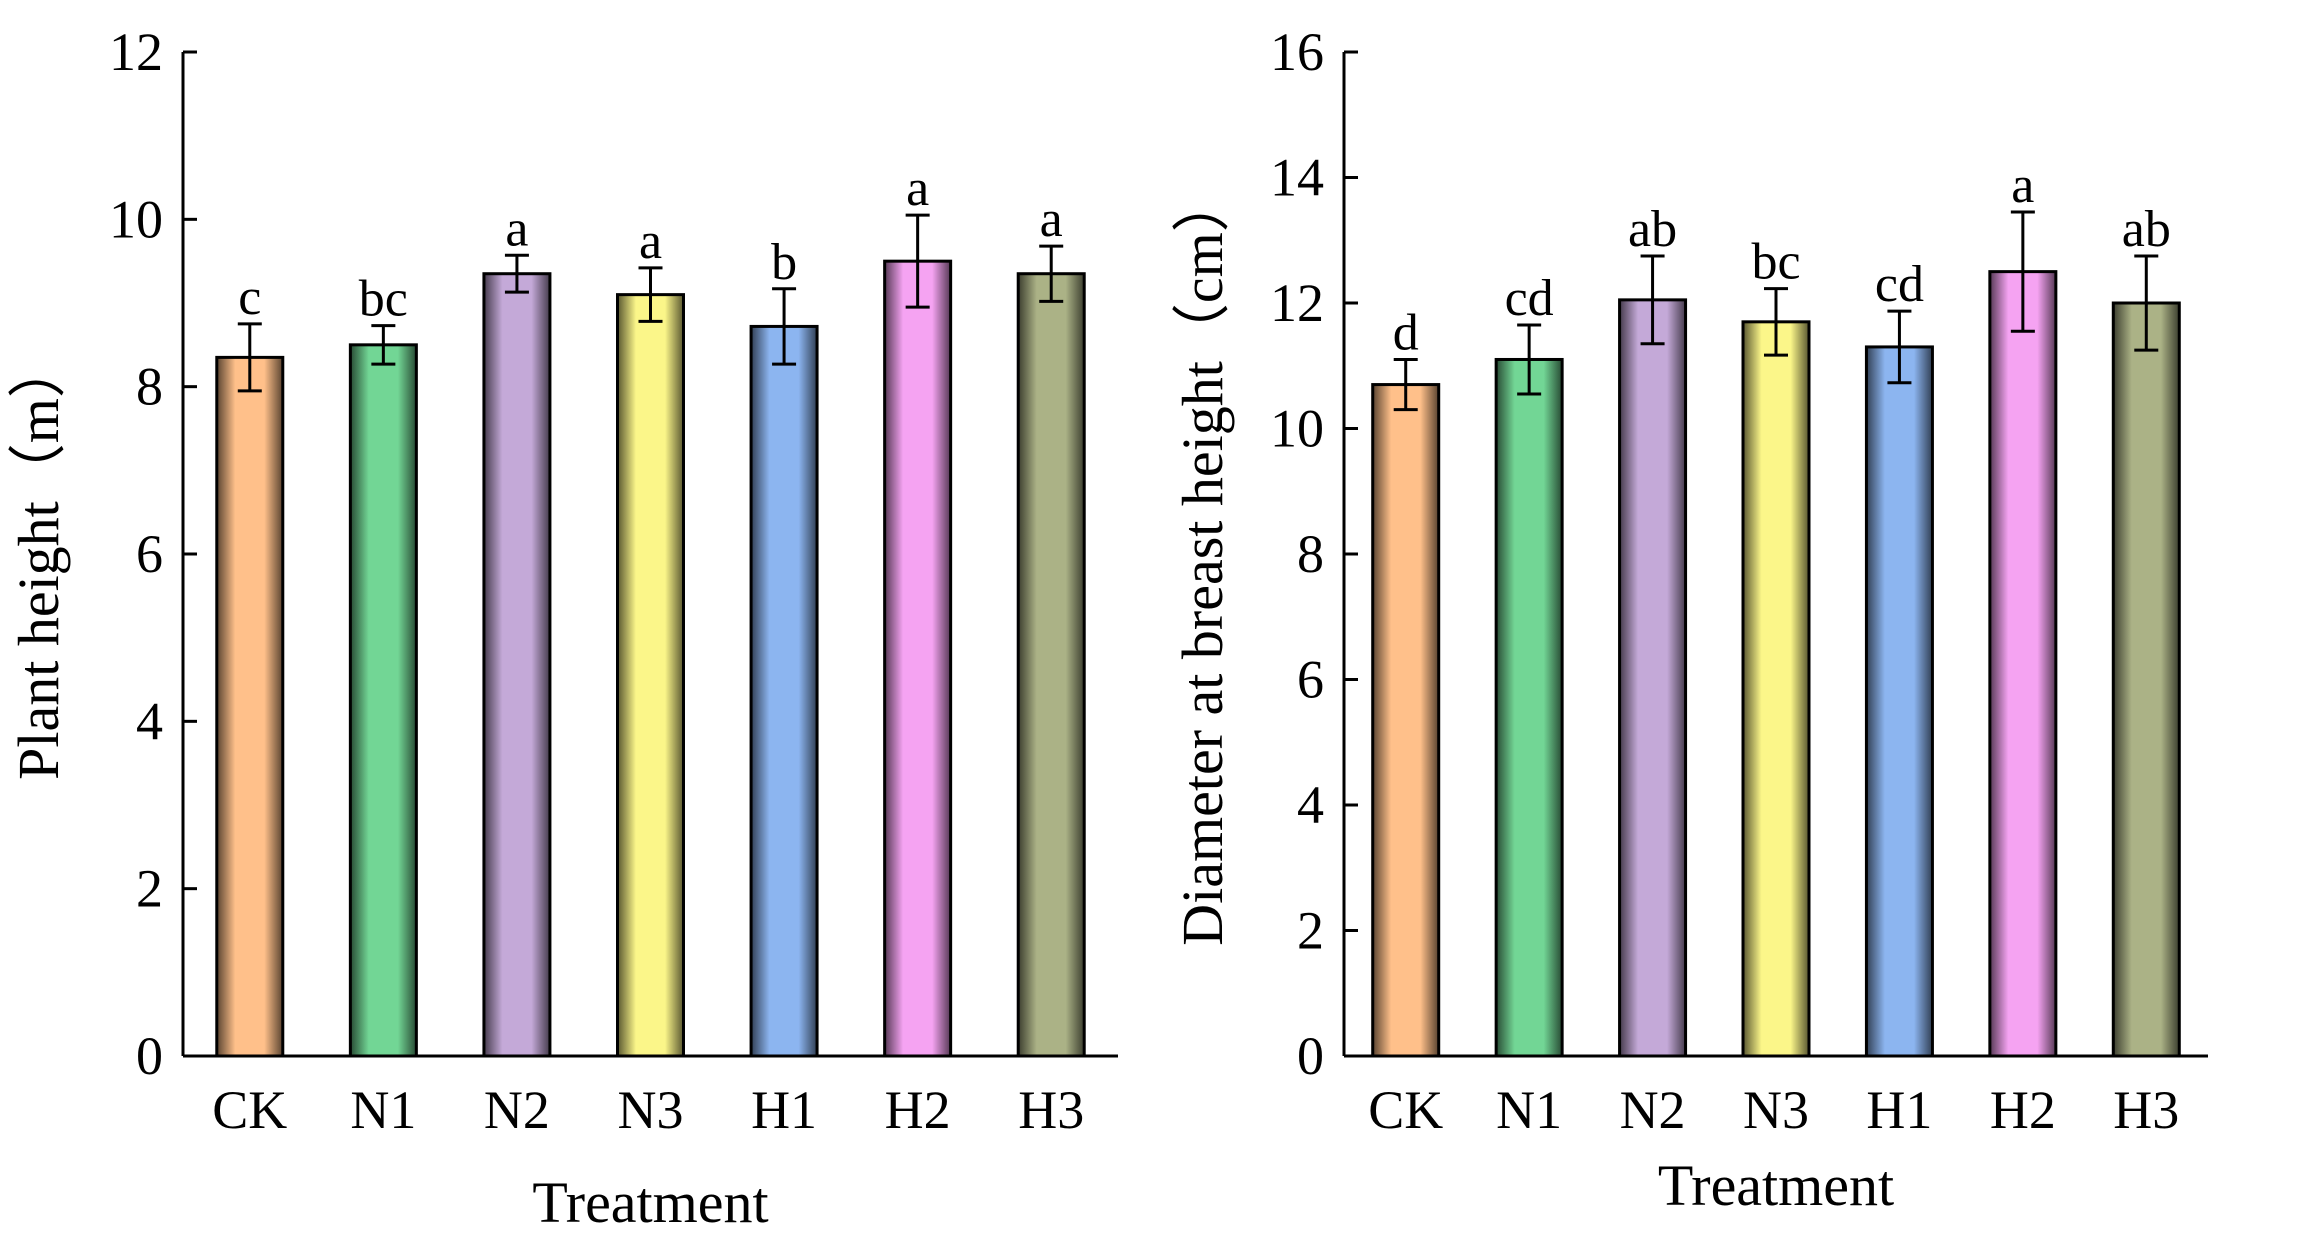 The image size is (2299, 1244). Describe the element at coordinates (38, 560) in the screenshot. I see `y-axis-title: Plant height（m）` at that location.